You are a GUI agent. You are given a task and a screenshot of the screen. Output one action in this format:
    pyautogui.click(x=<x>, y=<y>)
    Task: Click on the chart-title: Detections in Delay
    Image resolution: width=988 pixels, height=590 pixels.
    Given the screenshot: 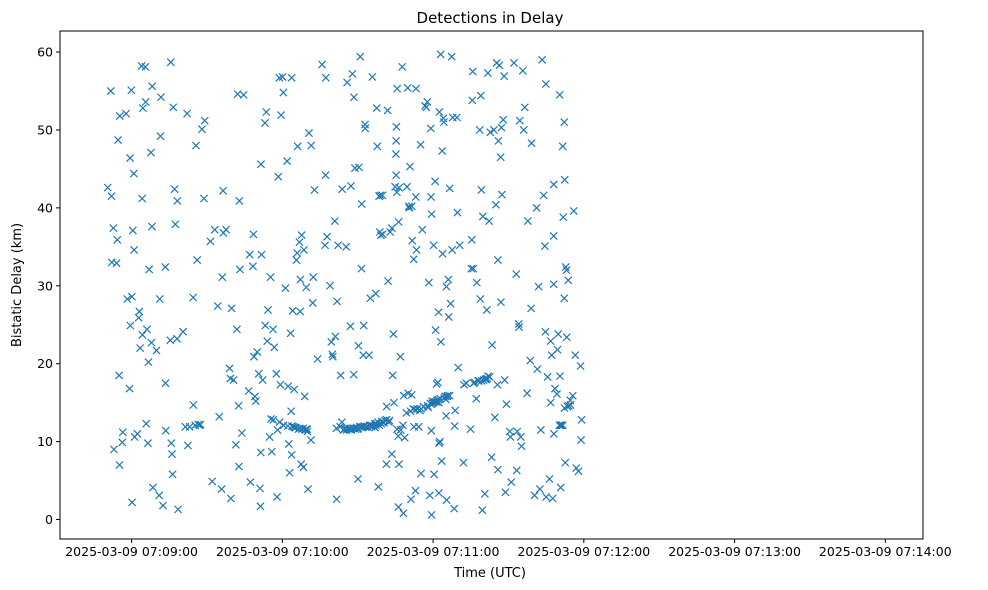 What is the action you would take?
    pyautogui.click(x=490, y=18)
    